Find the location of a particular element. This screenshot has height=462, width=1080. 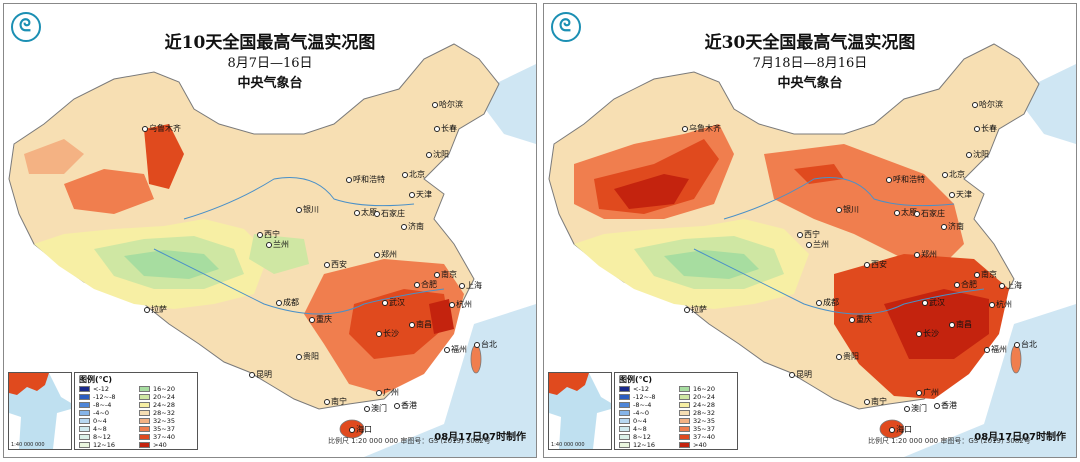

legend-label: 24~28 is located at coordinates (164, 405).